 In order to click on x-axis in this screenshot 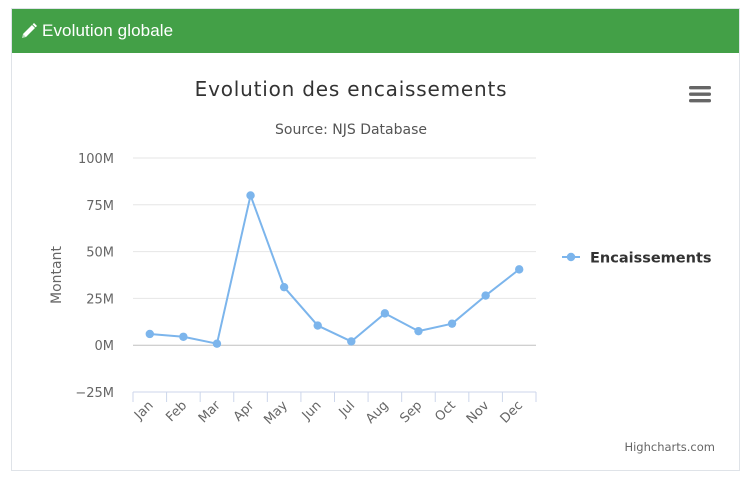, I will do `click(334, 396)`.